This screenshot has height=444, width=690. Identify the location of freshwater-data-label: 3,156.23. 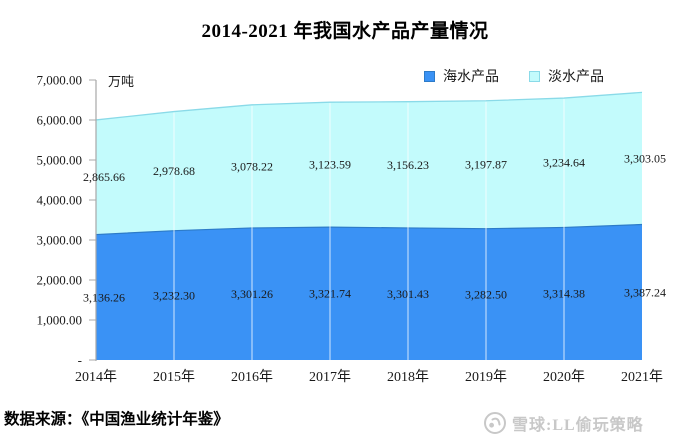
(408, 165).